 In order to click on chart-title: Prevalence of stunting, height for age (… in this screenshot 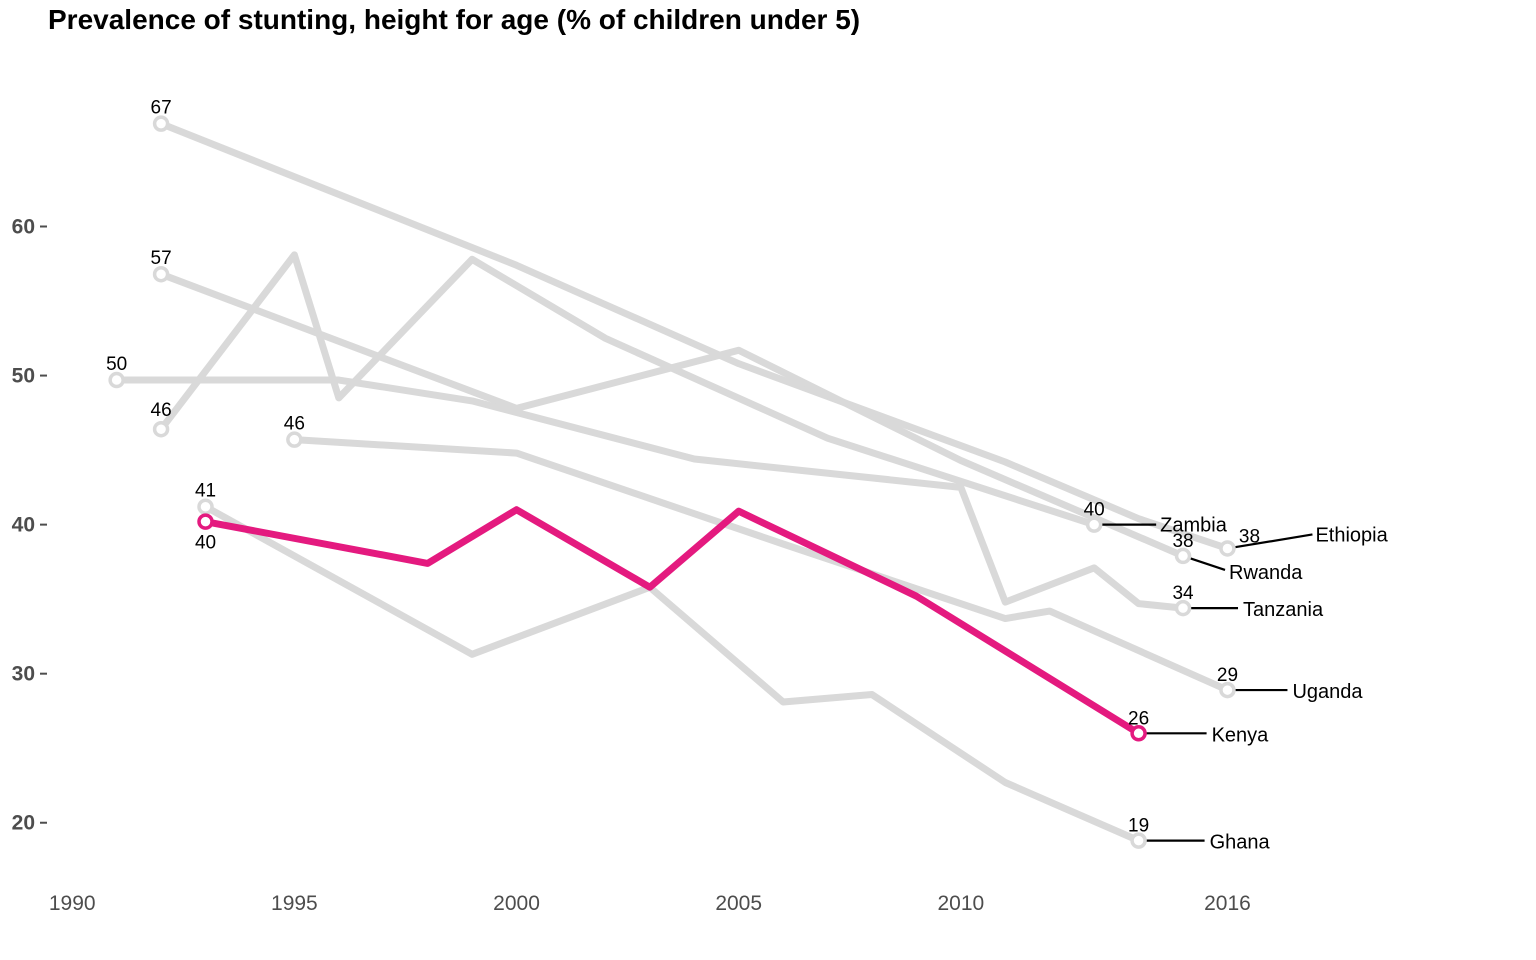, I will do `click(454, 19)`.